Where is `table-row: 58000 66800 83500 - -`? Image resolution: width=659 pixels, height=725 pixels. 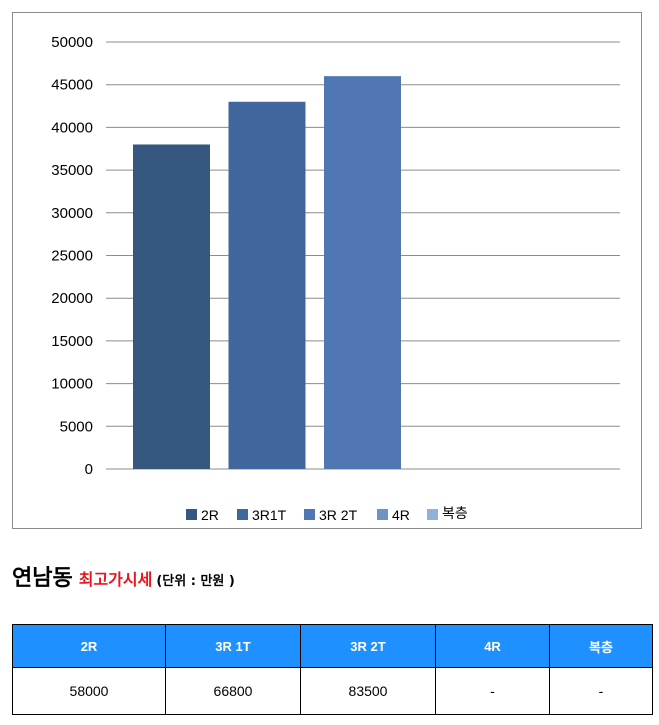
table-row: 58000 66800 83500 - - is located at coordinates (332, 691).